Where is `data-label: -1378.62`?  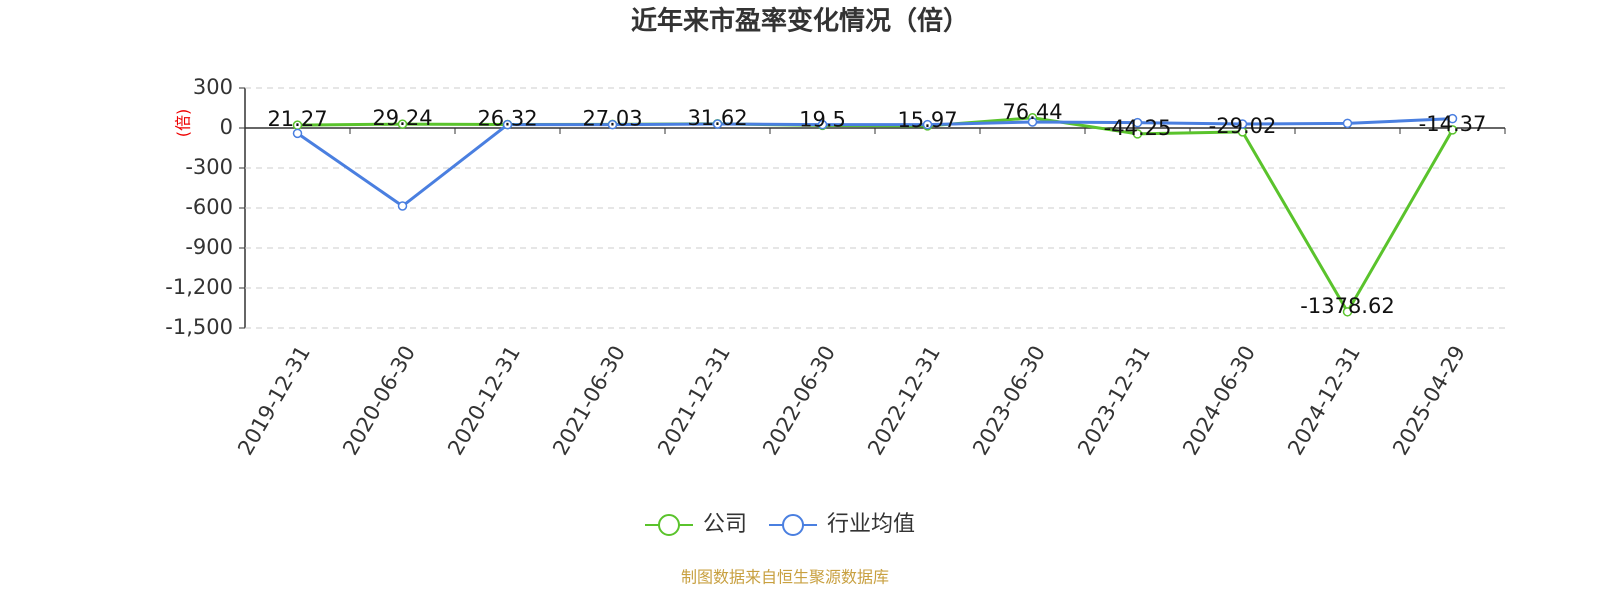 data-label: -1378.62 is located at coordinates (1347, 306).